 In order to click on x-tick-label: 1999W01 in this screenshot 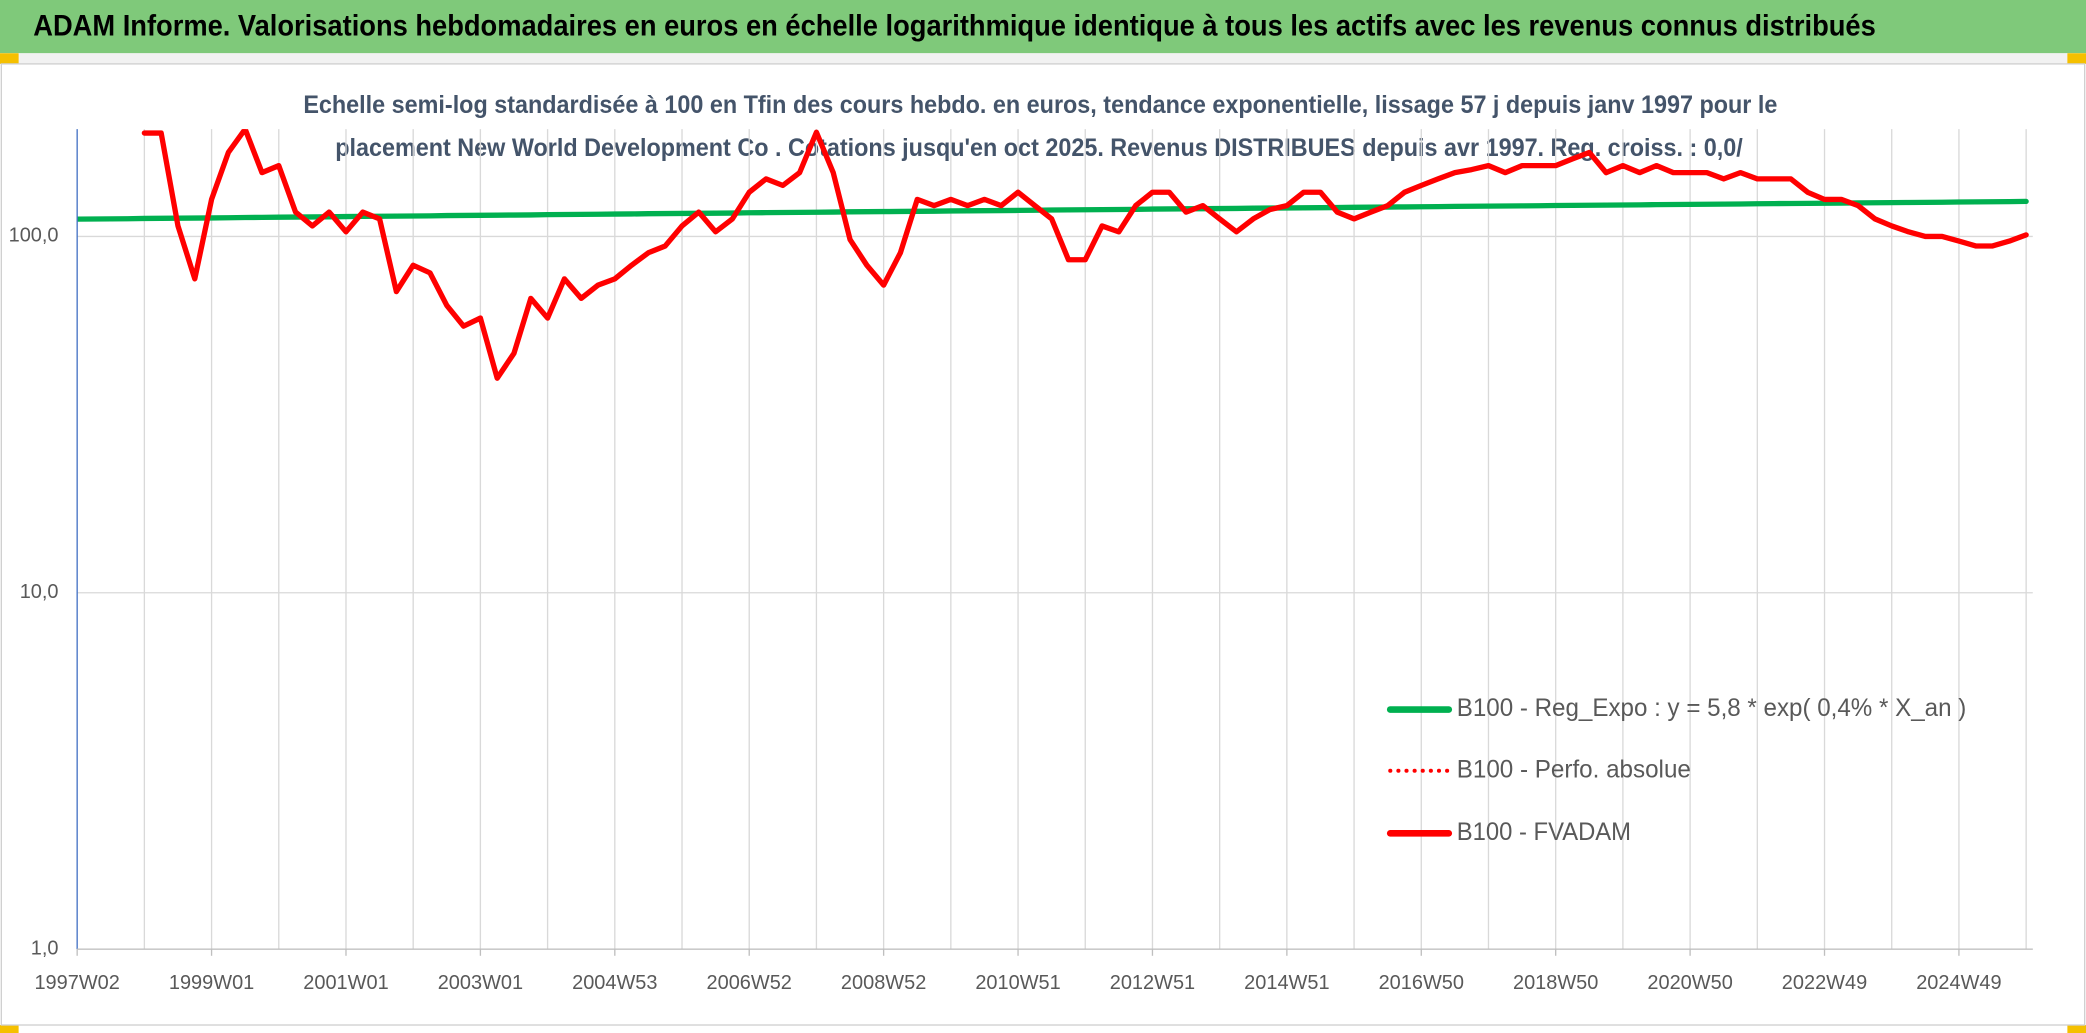, I will do `click(211, 983)`.